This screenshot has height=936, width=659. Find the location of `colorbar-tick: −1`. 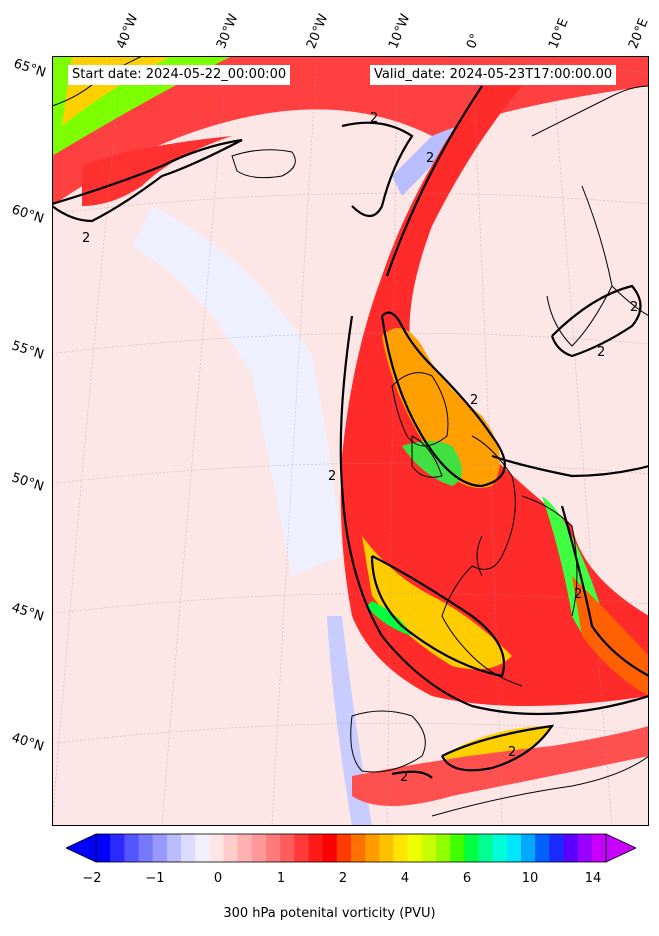

colorbar-tick: −1 is located at coordinates (155, 878).